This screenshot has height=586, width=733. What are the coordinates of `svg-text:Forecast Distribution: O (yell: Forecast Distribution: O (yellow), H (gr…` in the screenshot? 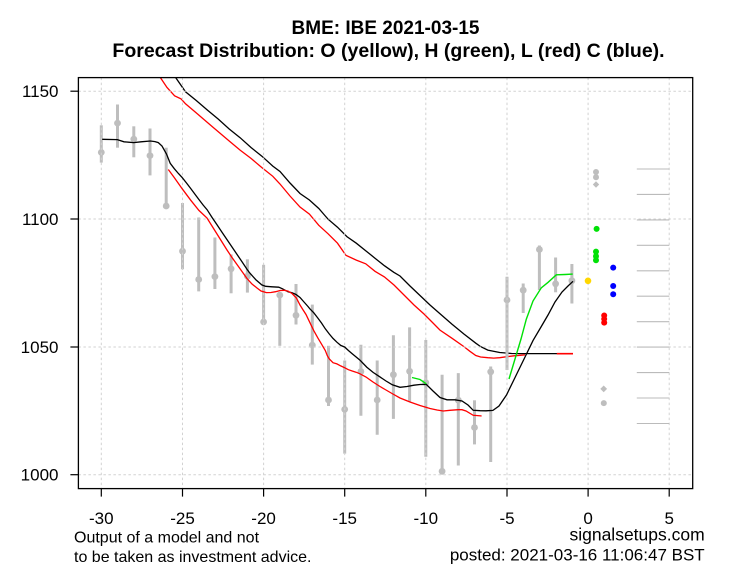 It's located at (388, 51).